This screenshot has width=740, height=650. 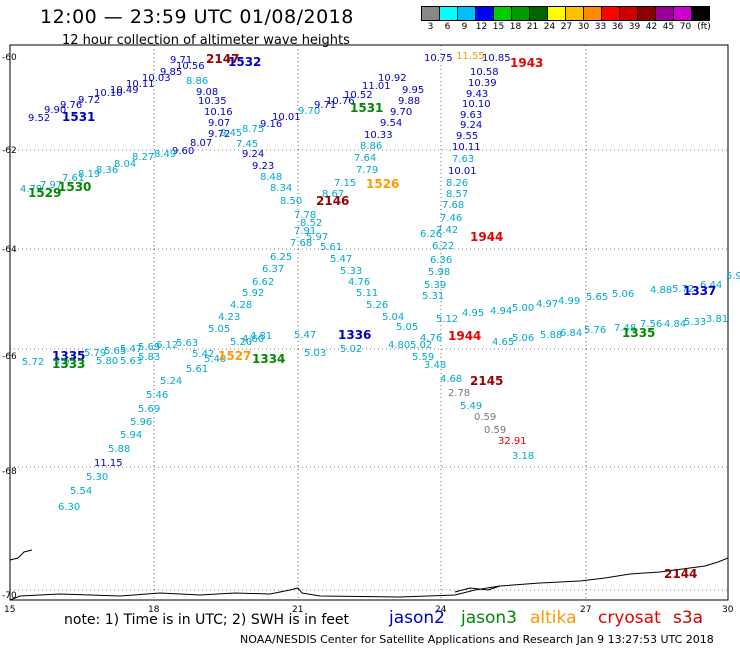 What do you see at coordinates (393, 317) in the screenshot?
I see `wave-height-value: 5.04` at bounding box center [393, 317].